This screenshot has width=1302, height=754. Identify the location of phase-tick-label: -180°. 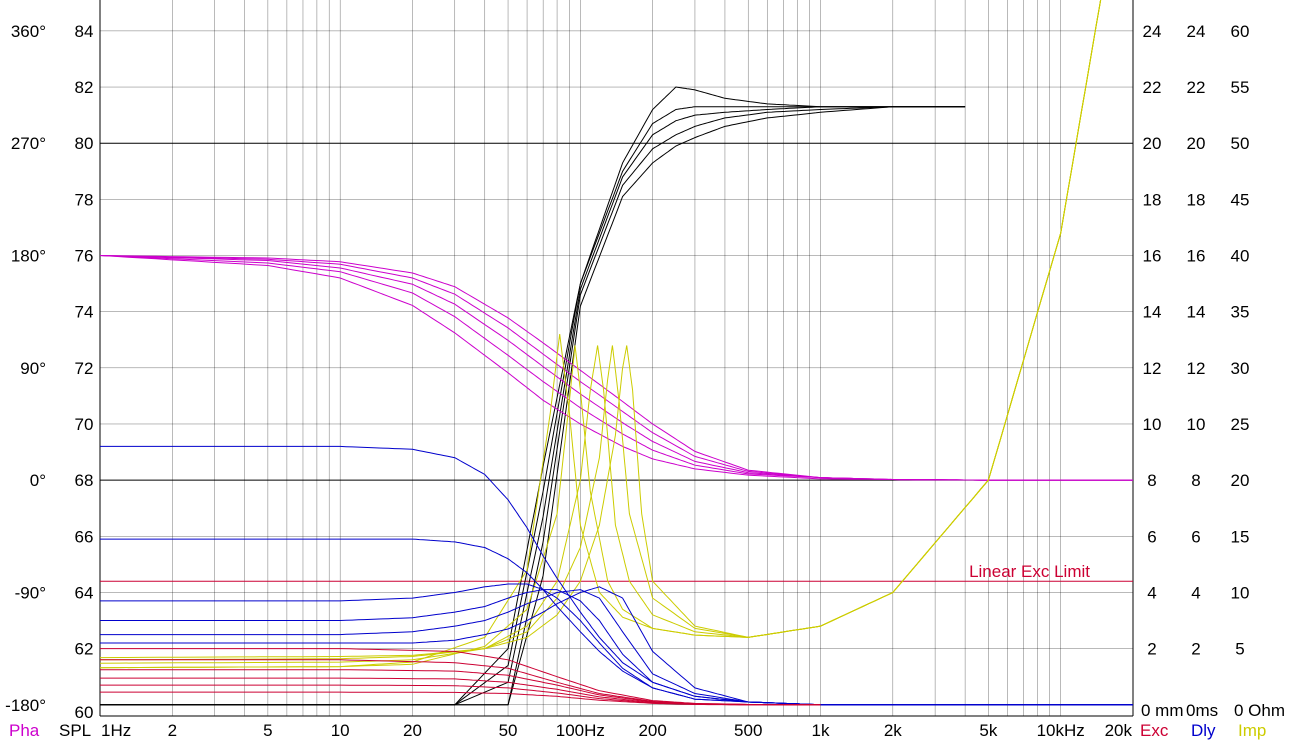
(25, 705).